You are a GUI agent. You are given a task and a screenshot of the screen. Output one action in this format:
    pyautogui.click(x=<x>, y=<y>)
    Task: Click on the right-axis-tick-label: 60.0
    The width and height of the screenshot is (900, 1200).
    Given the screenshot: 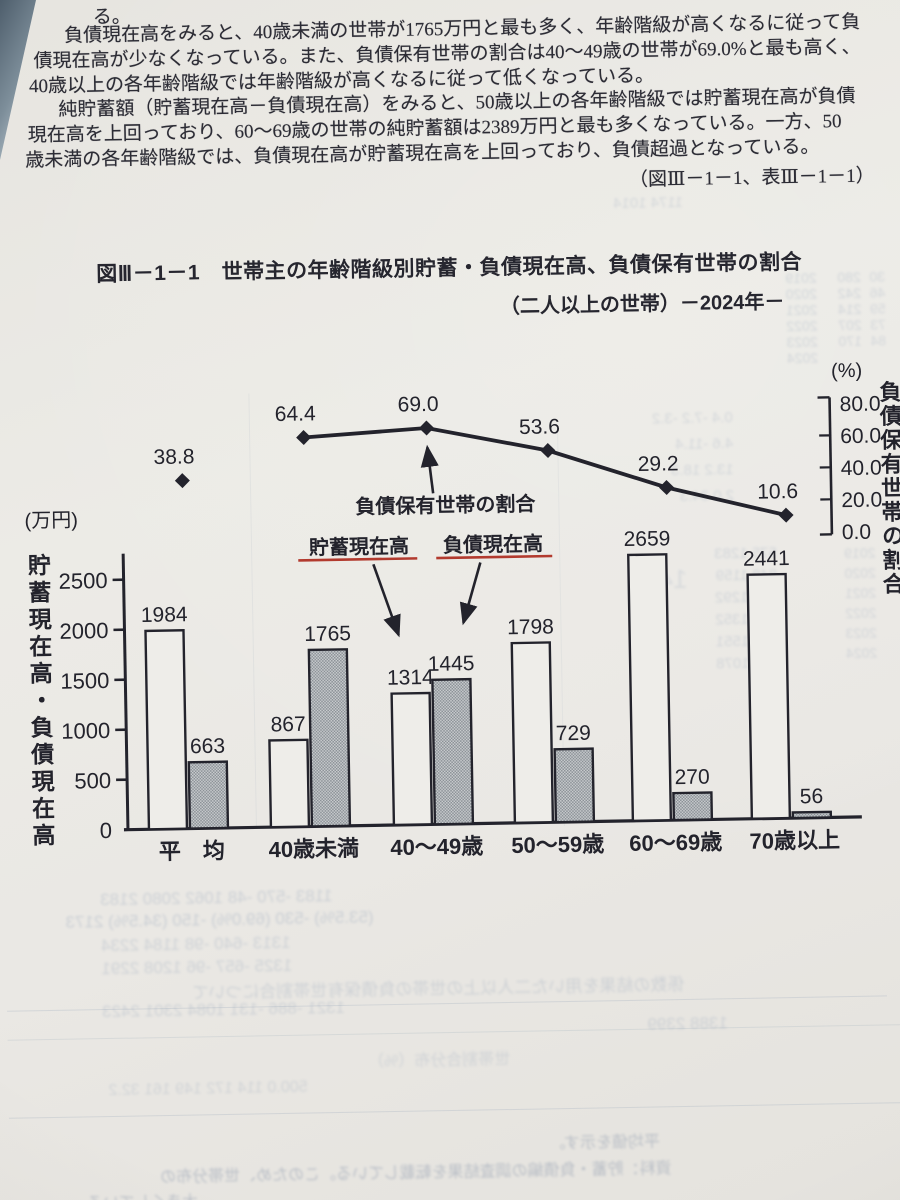 What is the action you would take?
    pyautogui.click(x=860, y=436)
    